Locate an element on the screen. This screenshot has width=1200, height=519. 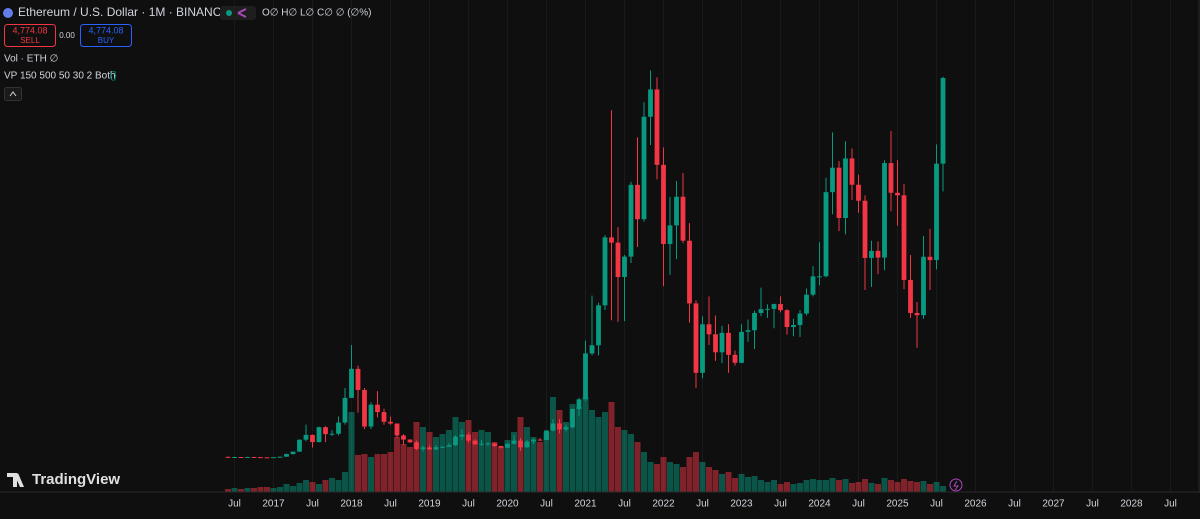
event-icon is located at coordinates (956, 485).